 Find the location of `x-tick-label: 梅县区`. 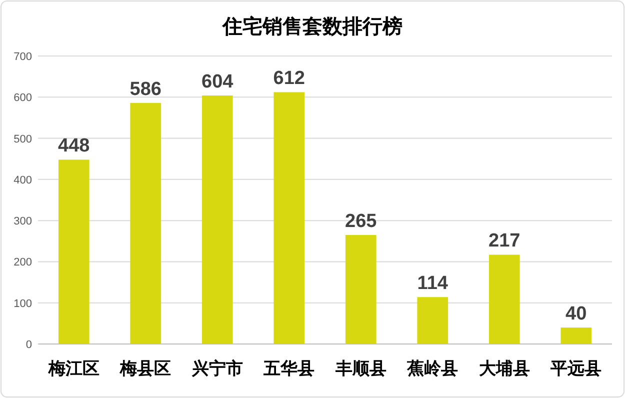

x-tick-label: 梅县区 is located at coordinates (145, 368).